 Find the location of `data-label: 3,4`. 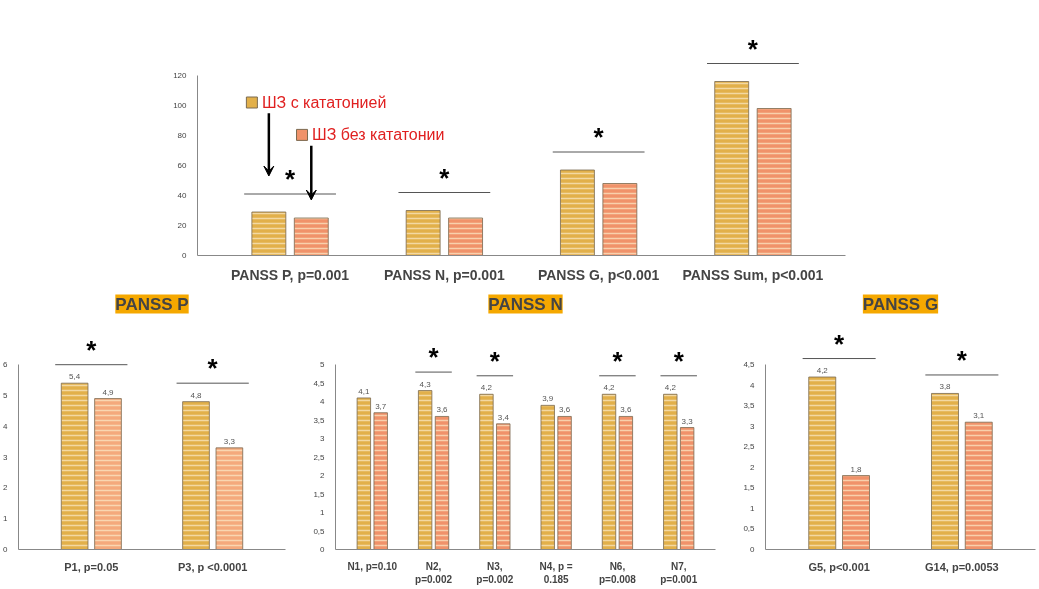

data-label: 3,4 is located at coordinates (503, 417).